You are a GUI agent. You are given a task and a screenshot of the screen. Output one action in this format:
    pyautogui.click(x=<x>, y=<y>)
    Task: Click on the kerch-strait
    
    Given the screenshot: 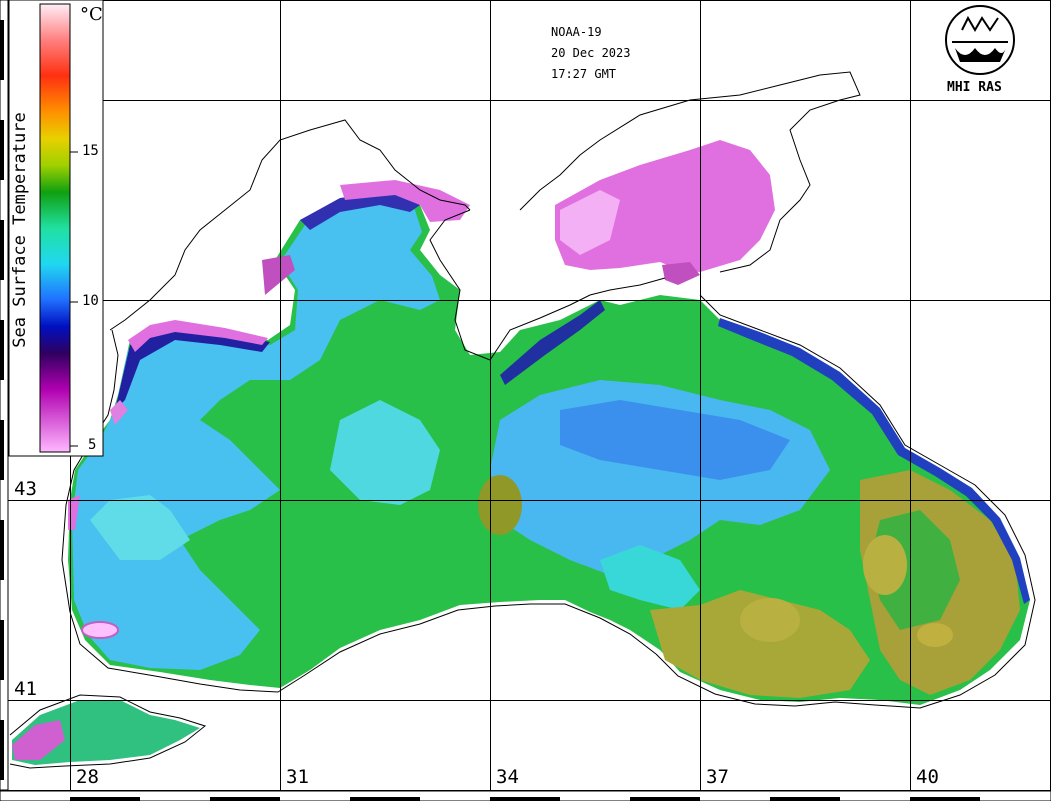 What is the action you would take?
    pyautogui.click(x=681, y=273)
    